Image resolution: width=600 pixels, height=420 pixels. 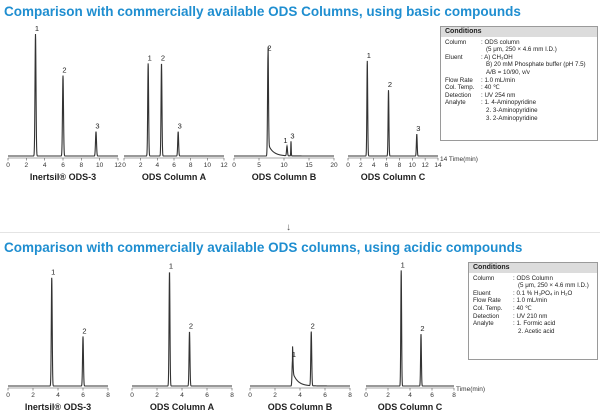 I want to click on condition-value: : 1.0 mL/min, so click(x=553, y=301).